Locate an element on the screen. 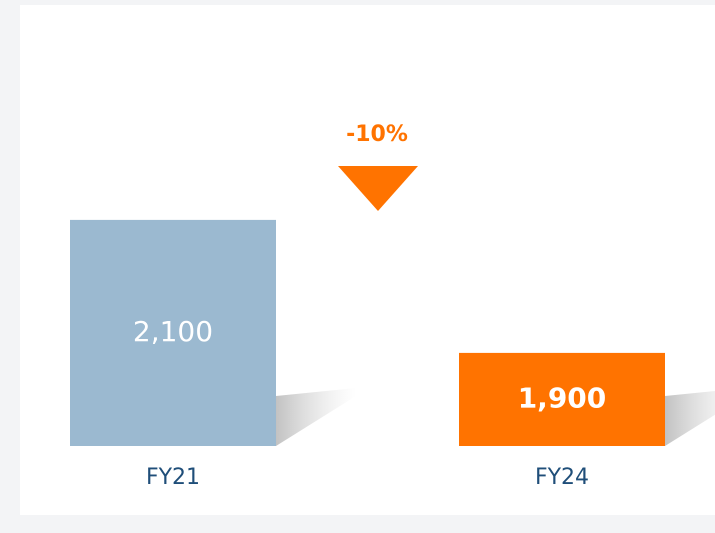 Image resolution: width=715 pixels, height=533 pixels. x-tick-label: FY24 is located at coordinates (562, 477).